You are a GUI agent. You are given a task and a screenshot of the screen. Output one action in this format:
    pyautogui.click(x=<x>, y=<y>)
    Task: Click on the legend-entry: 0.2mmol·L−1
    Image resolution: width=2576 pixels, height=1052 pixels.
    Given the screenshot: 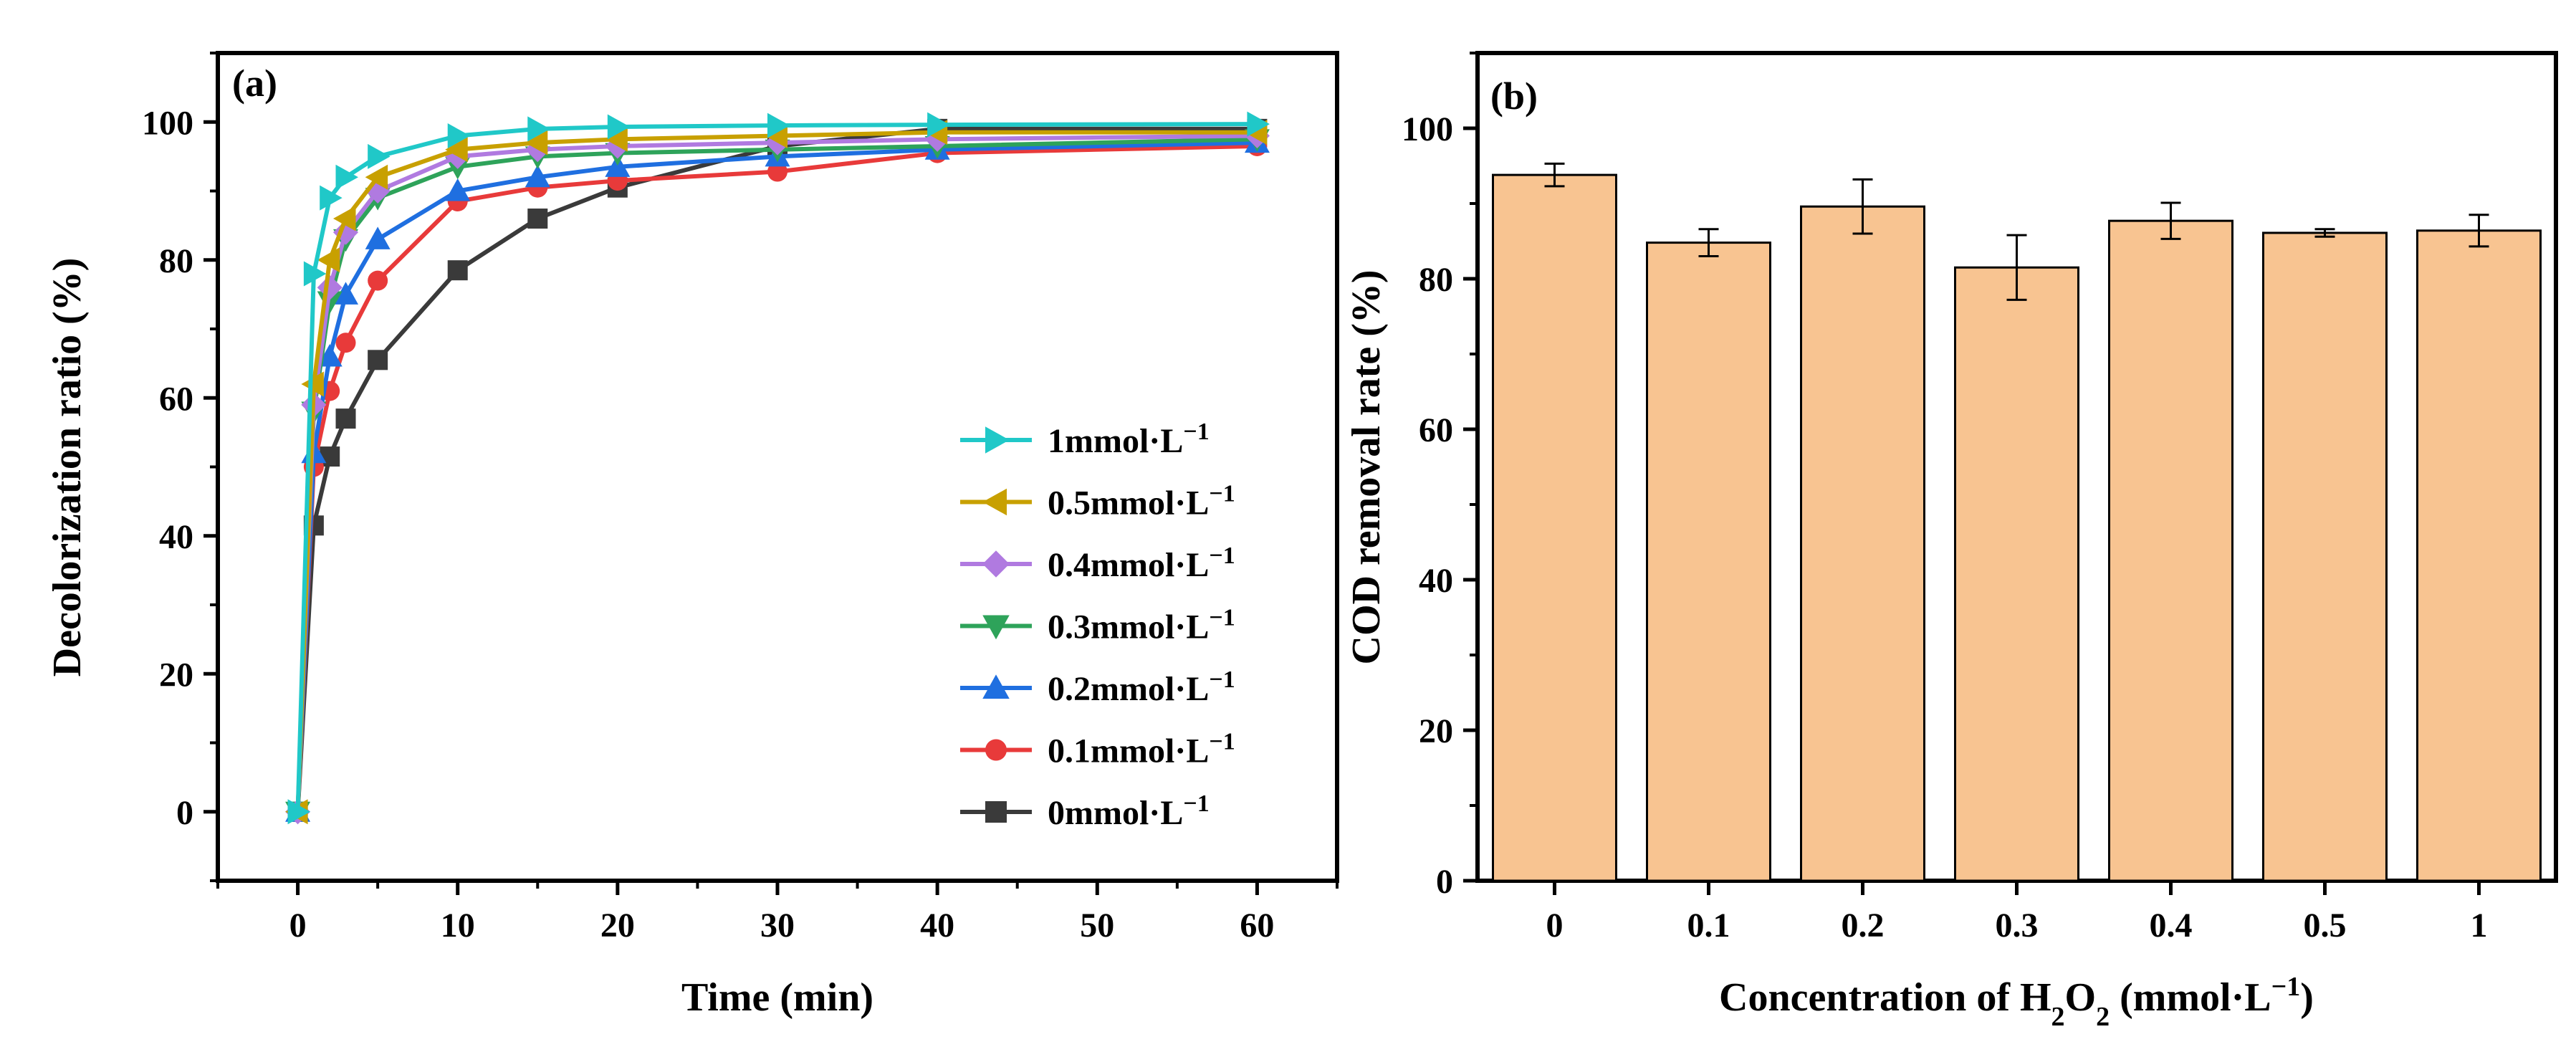 What is the action you would take?
    pyautogui.click(x=1097, y=688)
    